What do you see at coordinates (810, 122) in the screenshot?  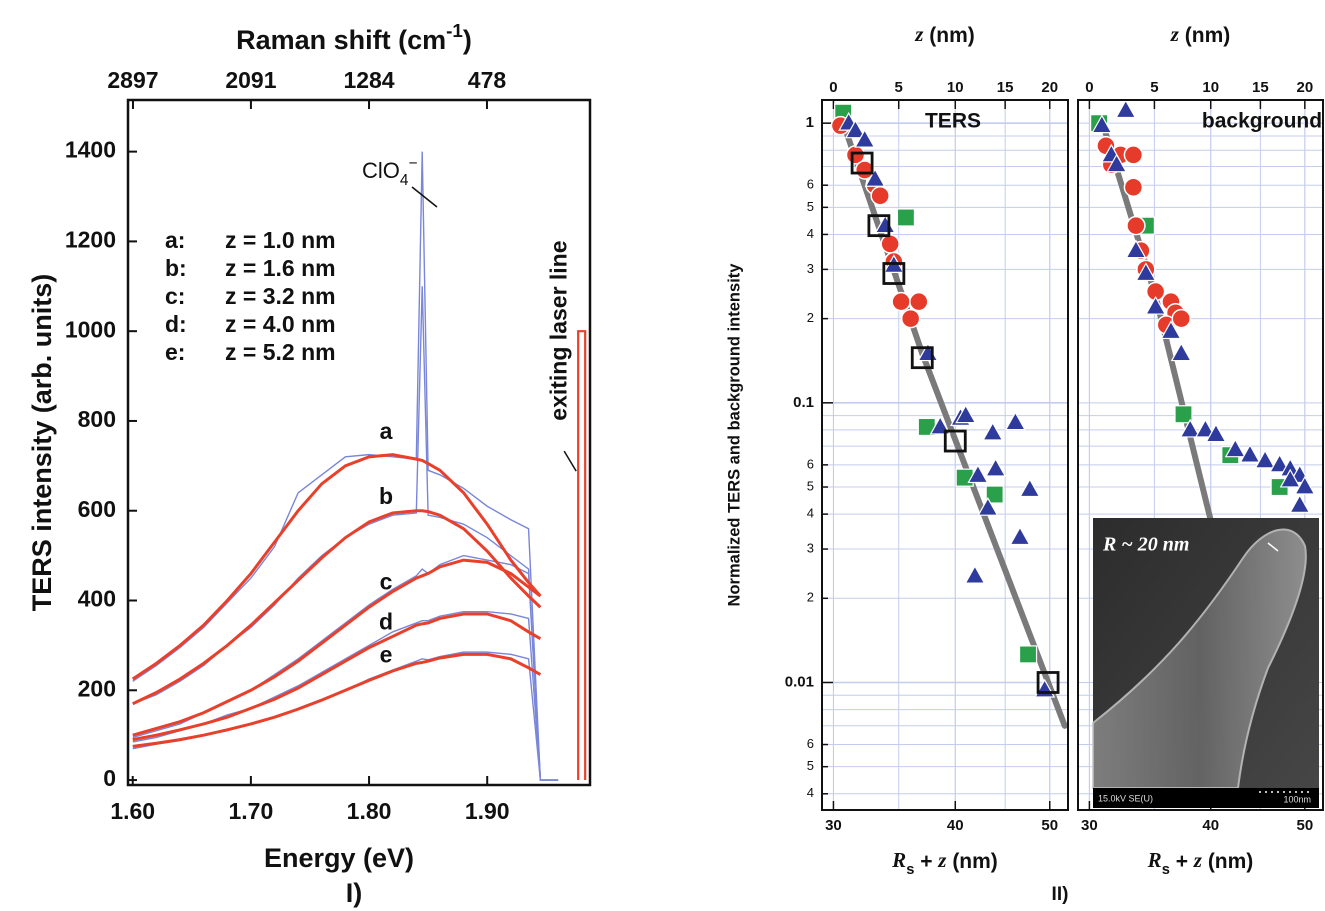 I see `y-tick-label: 1` at bounding box center [810, 122].